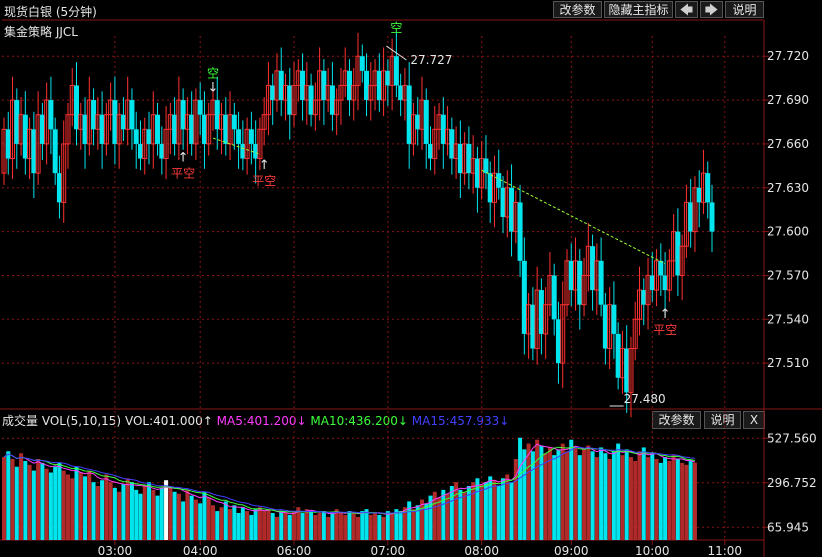 The width and height of the screenshot is (822, 557). Describe the element at coordinates (711, 9) in the screenshot. I see `next-arrow-button: 🡆` at that location.